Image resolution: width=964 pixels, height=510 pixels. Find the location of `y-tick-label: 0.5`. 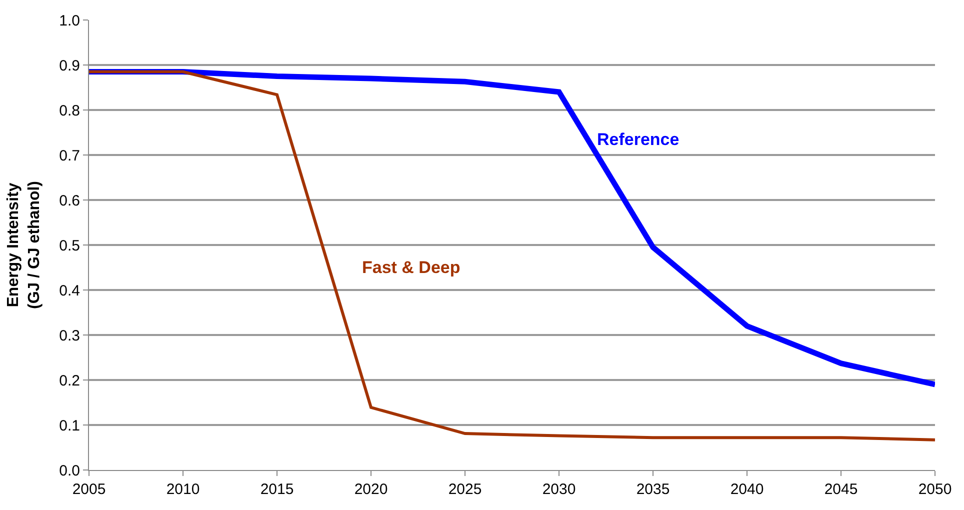

y-tick-label: 0.5 is located at coordinates (69, 245).